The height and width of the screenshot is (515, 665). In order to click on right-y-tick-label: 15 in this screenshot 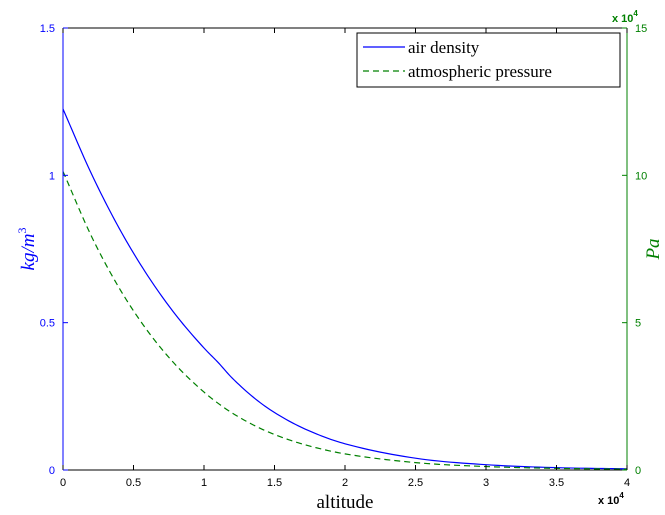, I will do `click(641, 29)`.